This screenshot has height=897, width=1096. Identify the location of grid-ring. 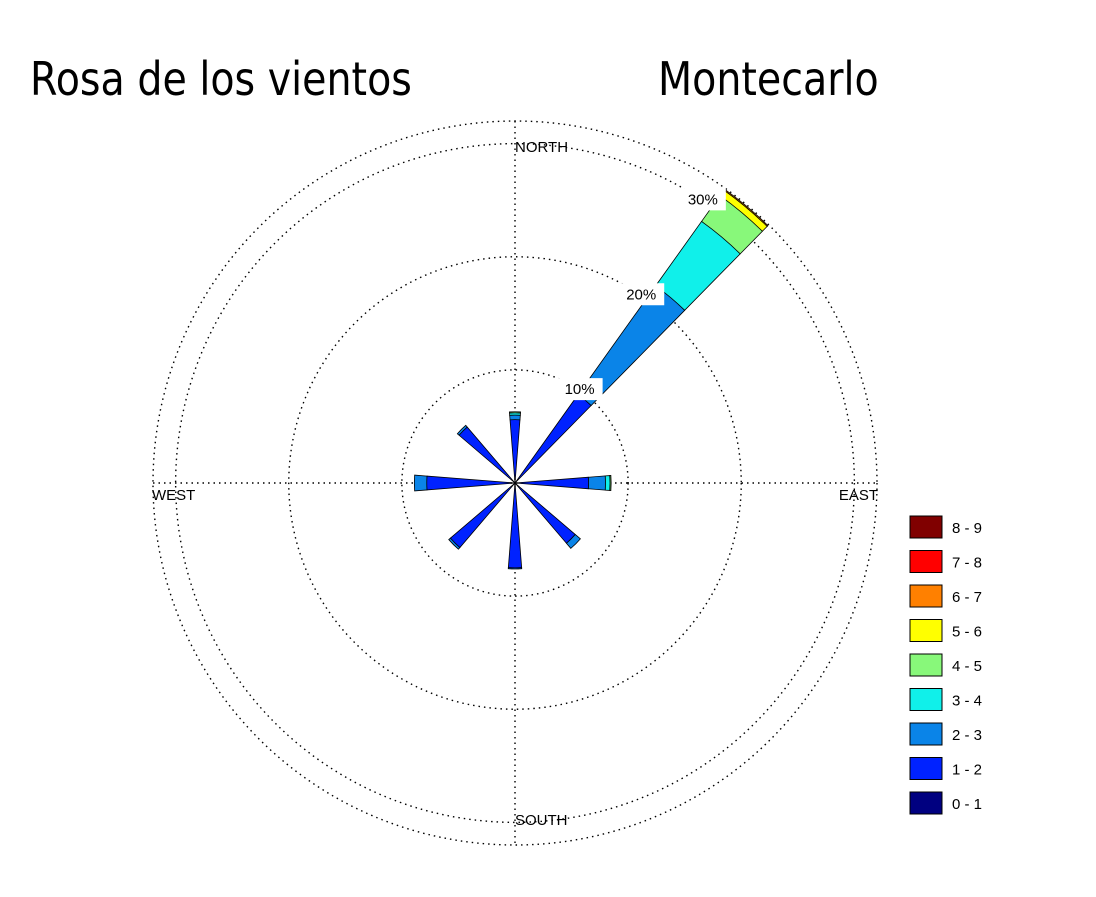
(515, 483).